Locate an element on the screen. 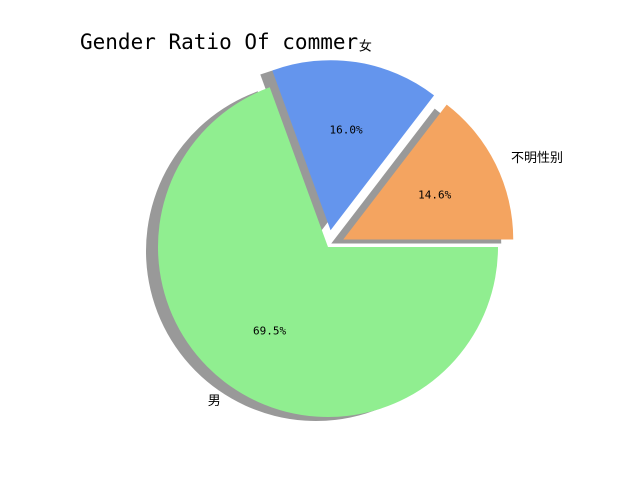 The height and width of the screenshot is (480, 640). slice-label-female: 女 is located at coordinates (365, 46).